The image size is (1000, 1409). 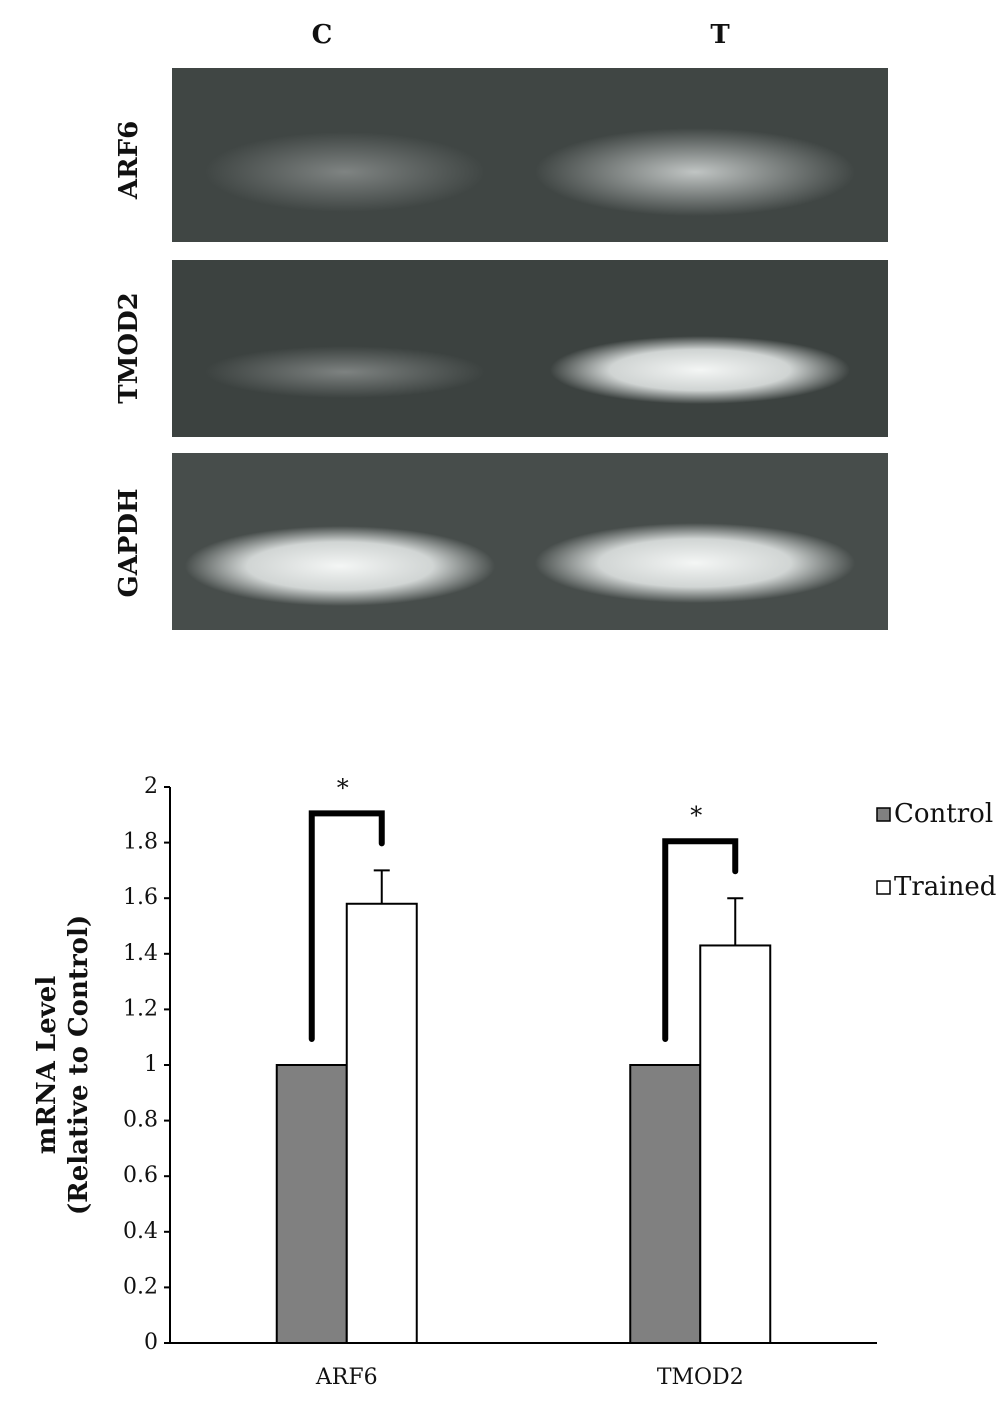 What do you see at coordinates (129, 160) in the screenshot?
I see `row-label: ARF6` at bounding box center [129, 160].